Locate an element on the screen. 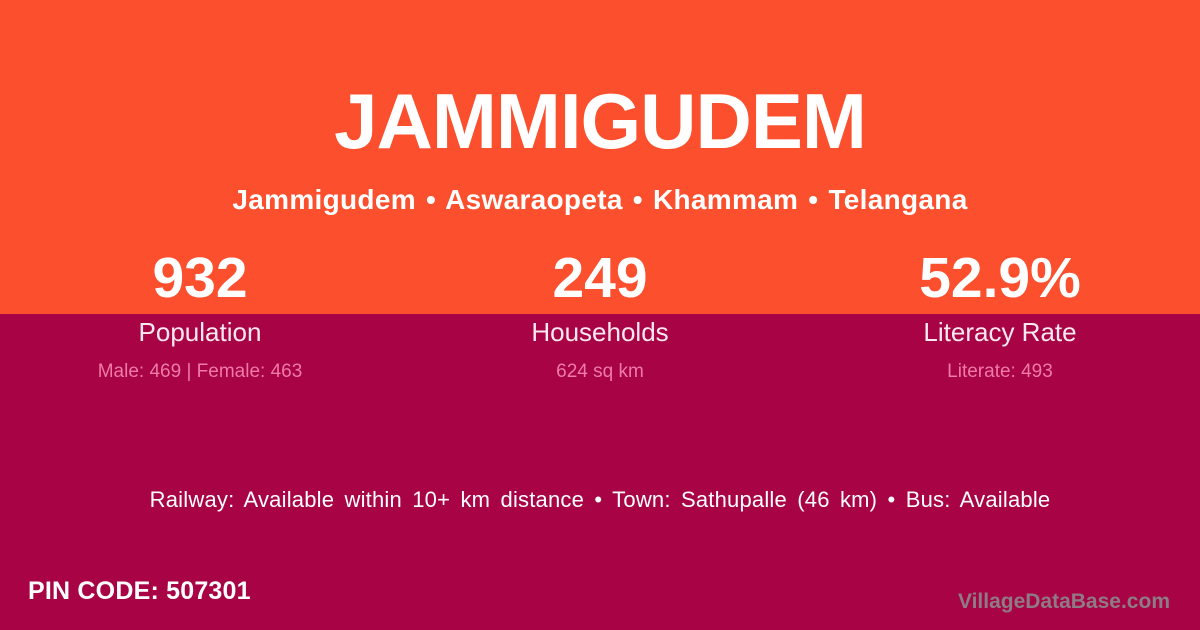 The image size is (1200, 630). stat-literacy: 52.9% Literacy Rate Literate: 493 is located at coordinates (1000, 314).